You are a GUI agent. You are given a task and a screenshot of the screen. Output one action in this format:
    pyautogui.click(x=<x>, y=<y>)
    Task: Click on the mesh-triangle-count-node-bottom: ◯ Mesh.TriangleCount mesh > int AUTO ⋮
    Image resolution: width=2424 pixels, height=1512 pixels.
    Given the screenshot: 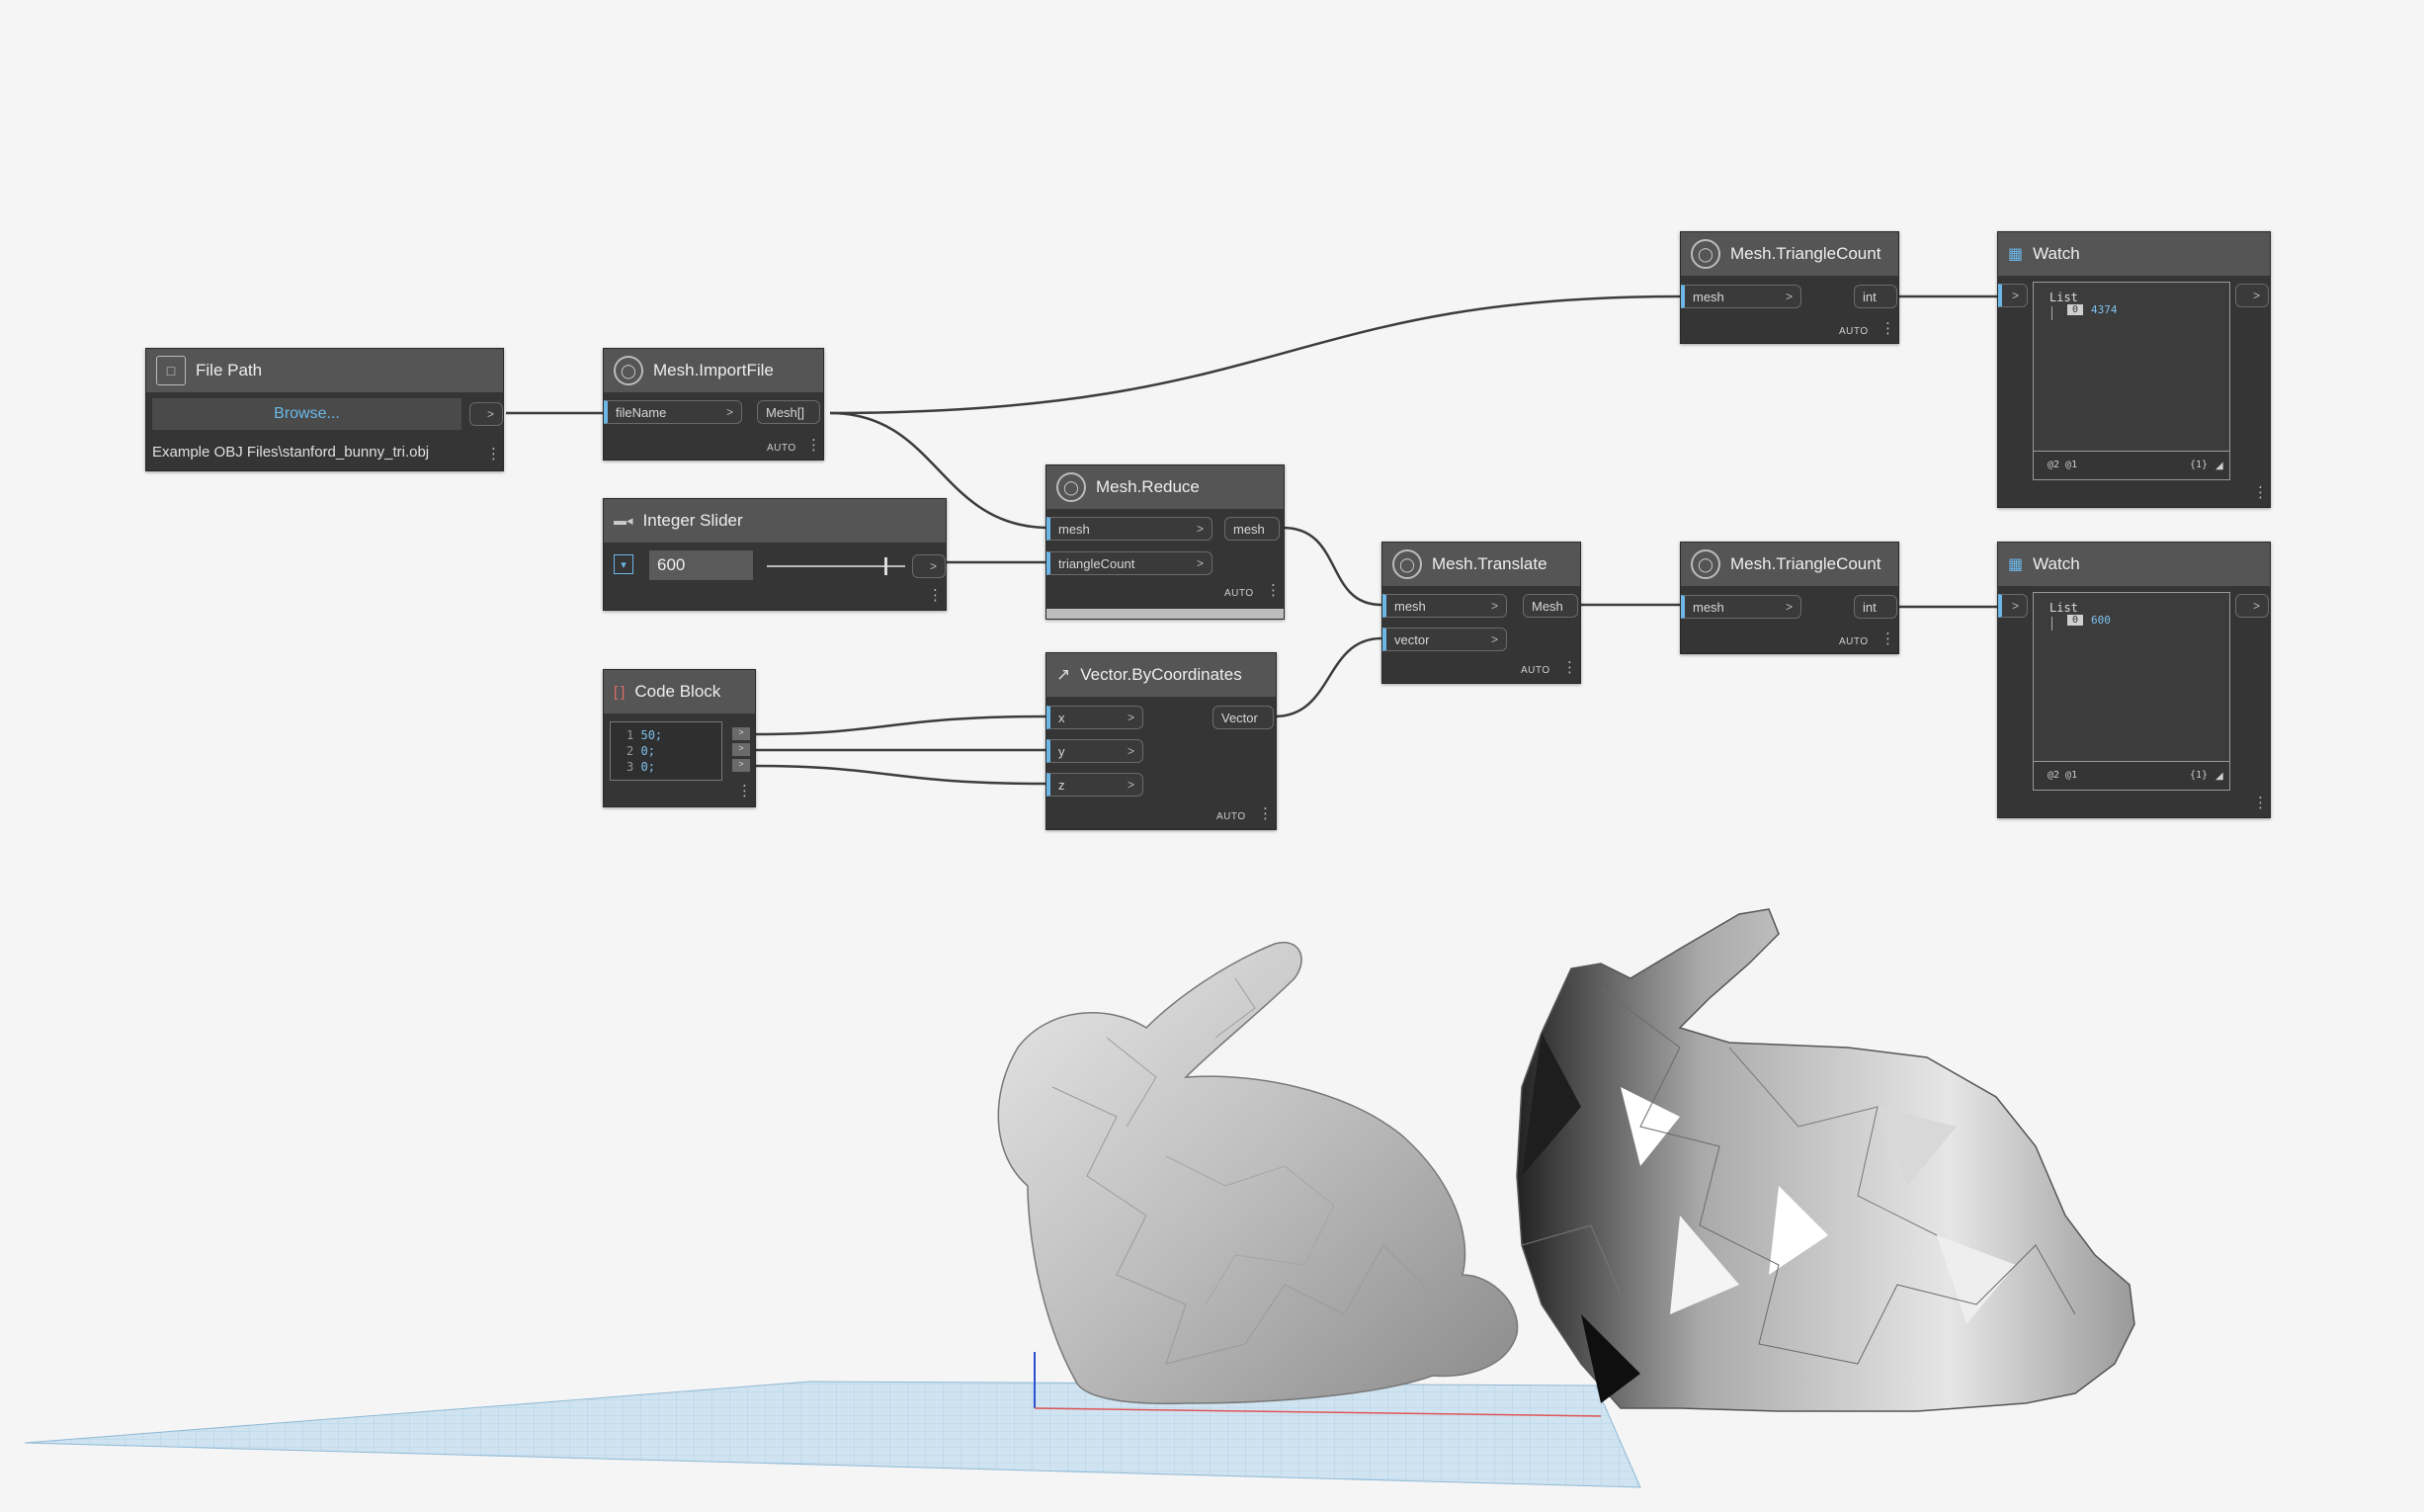 What is the action you would take?
    pyautogui.click(x=1789, y=598)
    